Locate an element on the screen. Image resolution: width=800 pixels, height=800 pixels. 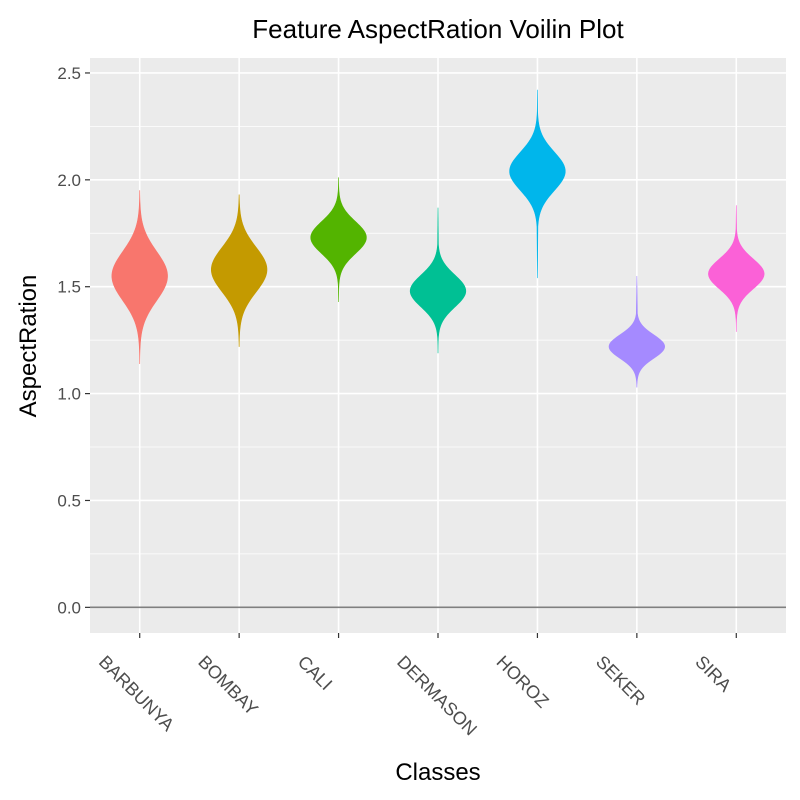
y-tick-label: 2.5 is located at coordinates (69, 73).